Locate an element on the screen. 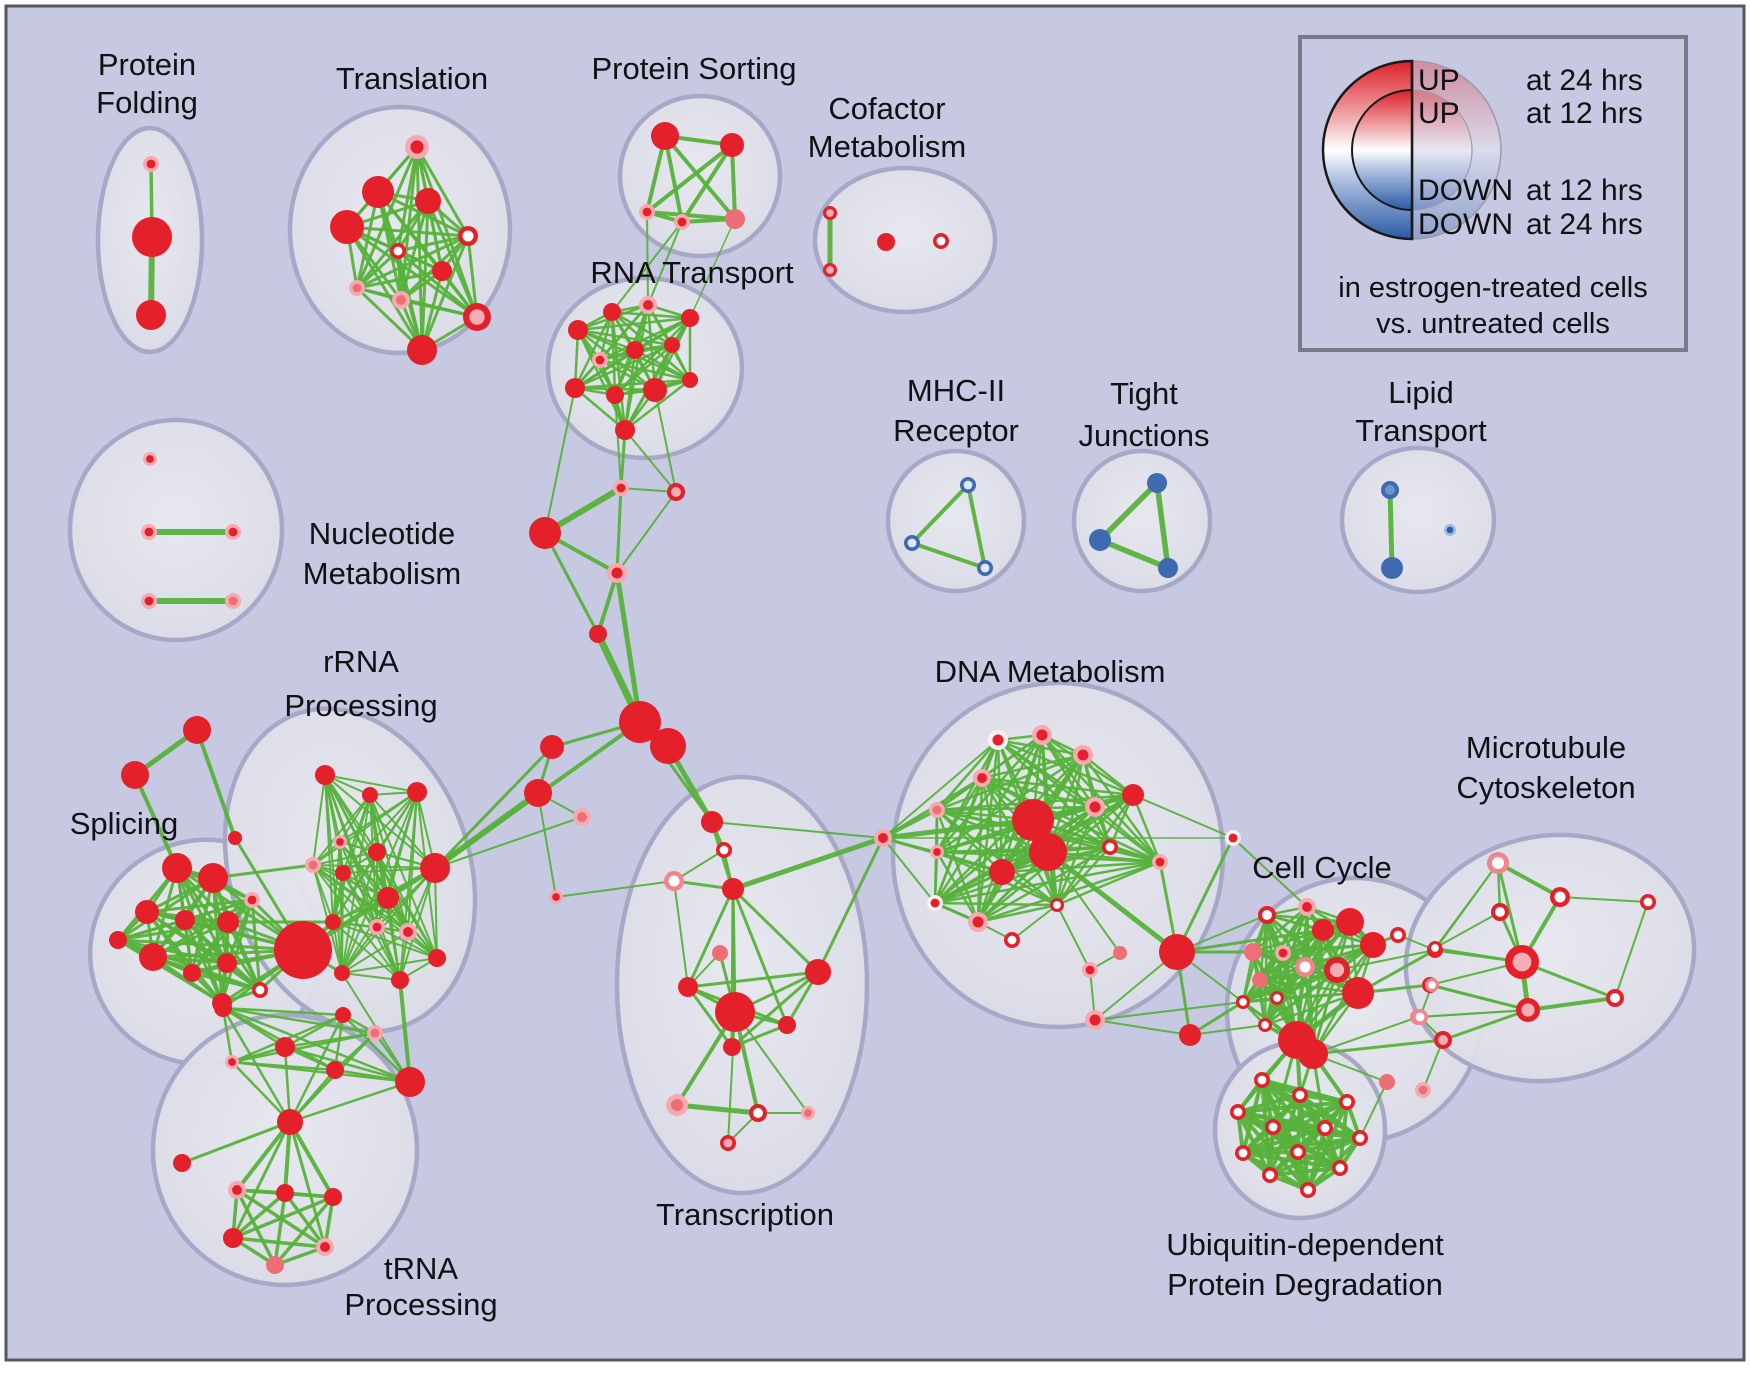  legend-direction-label: DOWN is located at coordinates (1465, 224).